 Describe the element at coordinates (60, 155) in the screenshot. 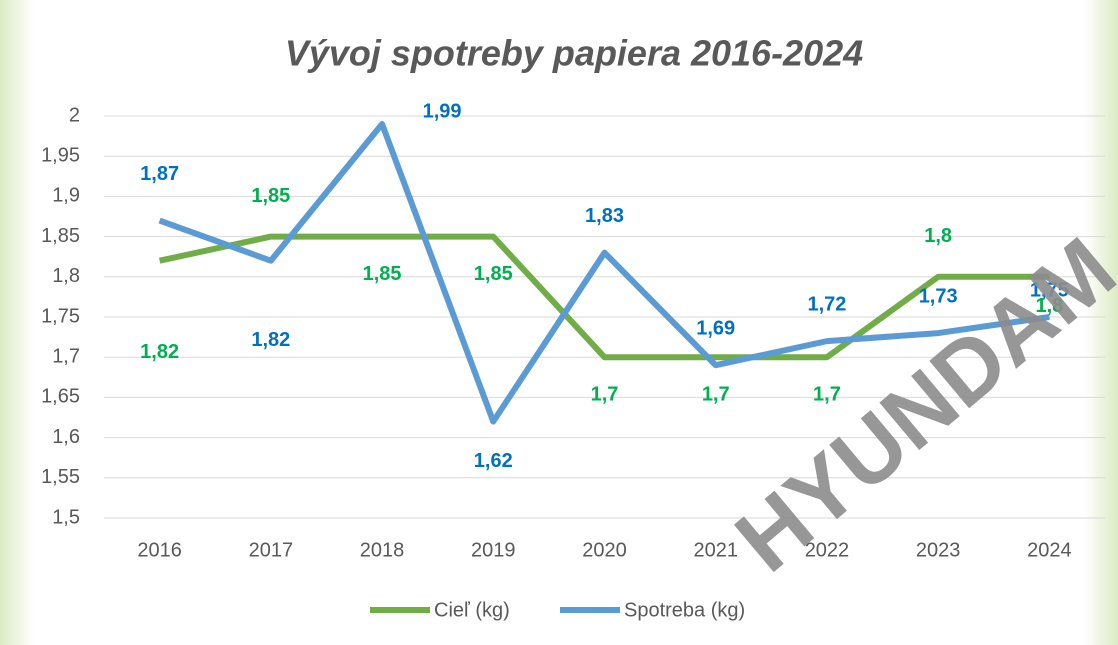

I see `y-tick-label: 1,95` at that location.